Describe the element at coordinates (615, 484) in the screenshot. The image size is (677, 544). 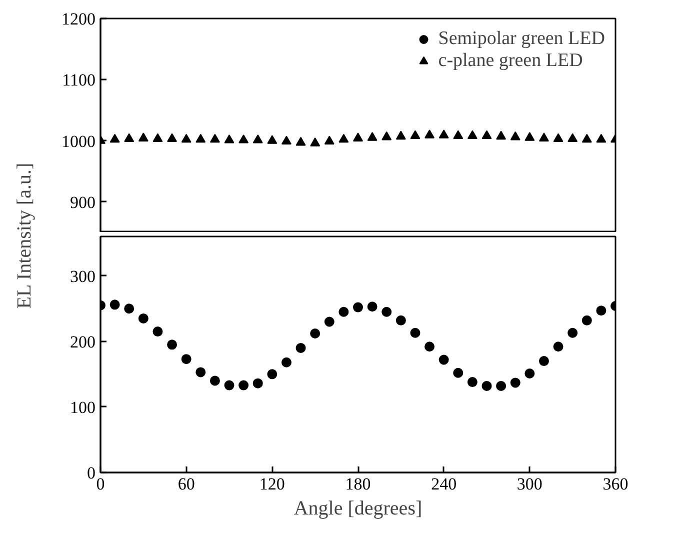
I see `x-tick-label: 360` at that location.